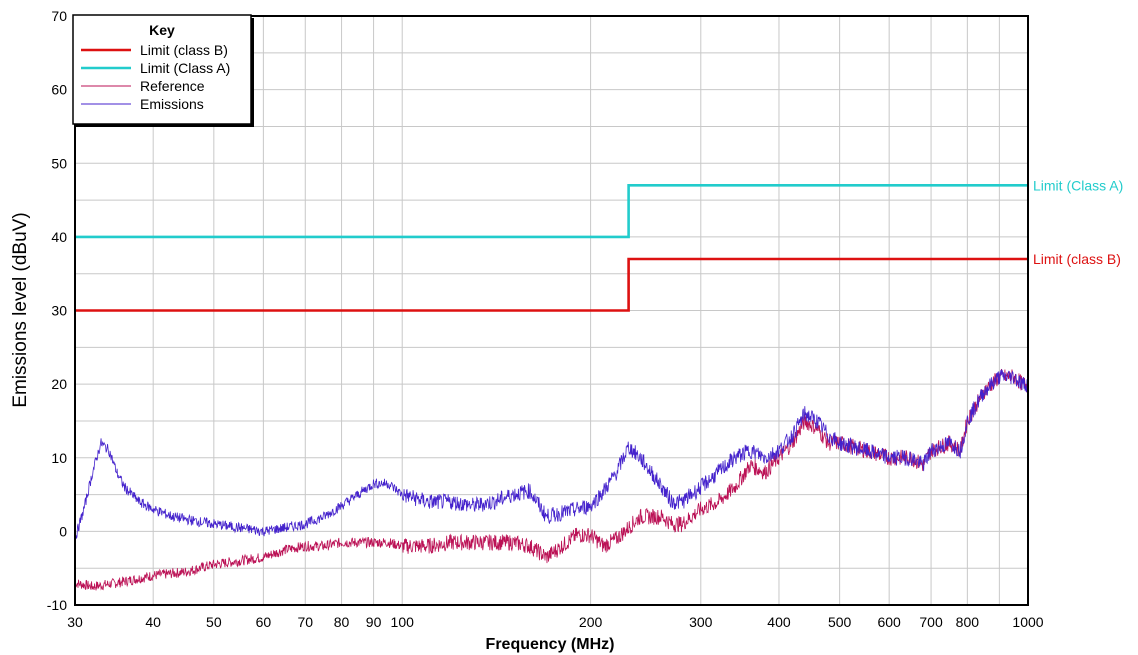 The image size is (1138, 655). I want to click on x-tick-label: 600, so click(889, 622).